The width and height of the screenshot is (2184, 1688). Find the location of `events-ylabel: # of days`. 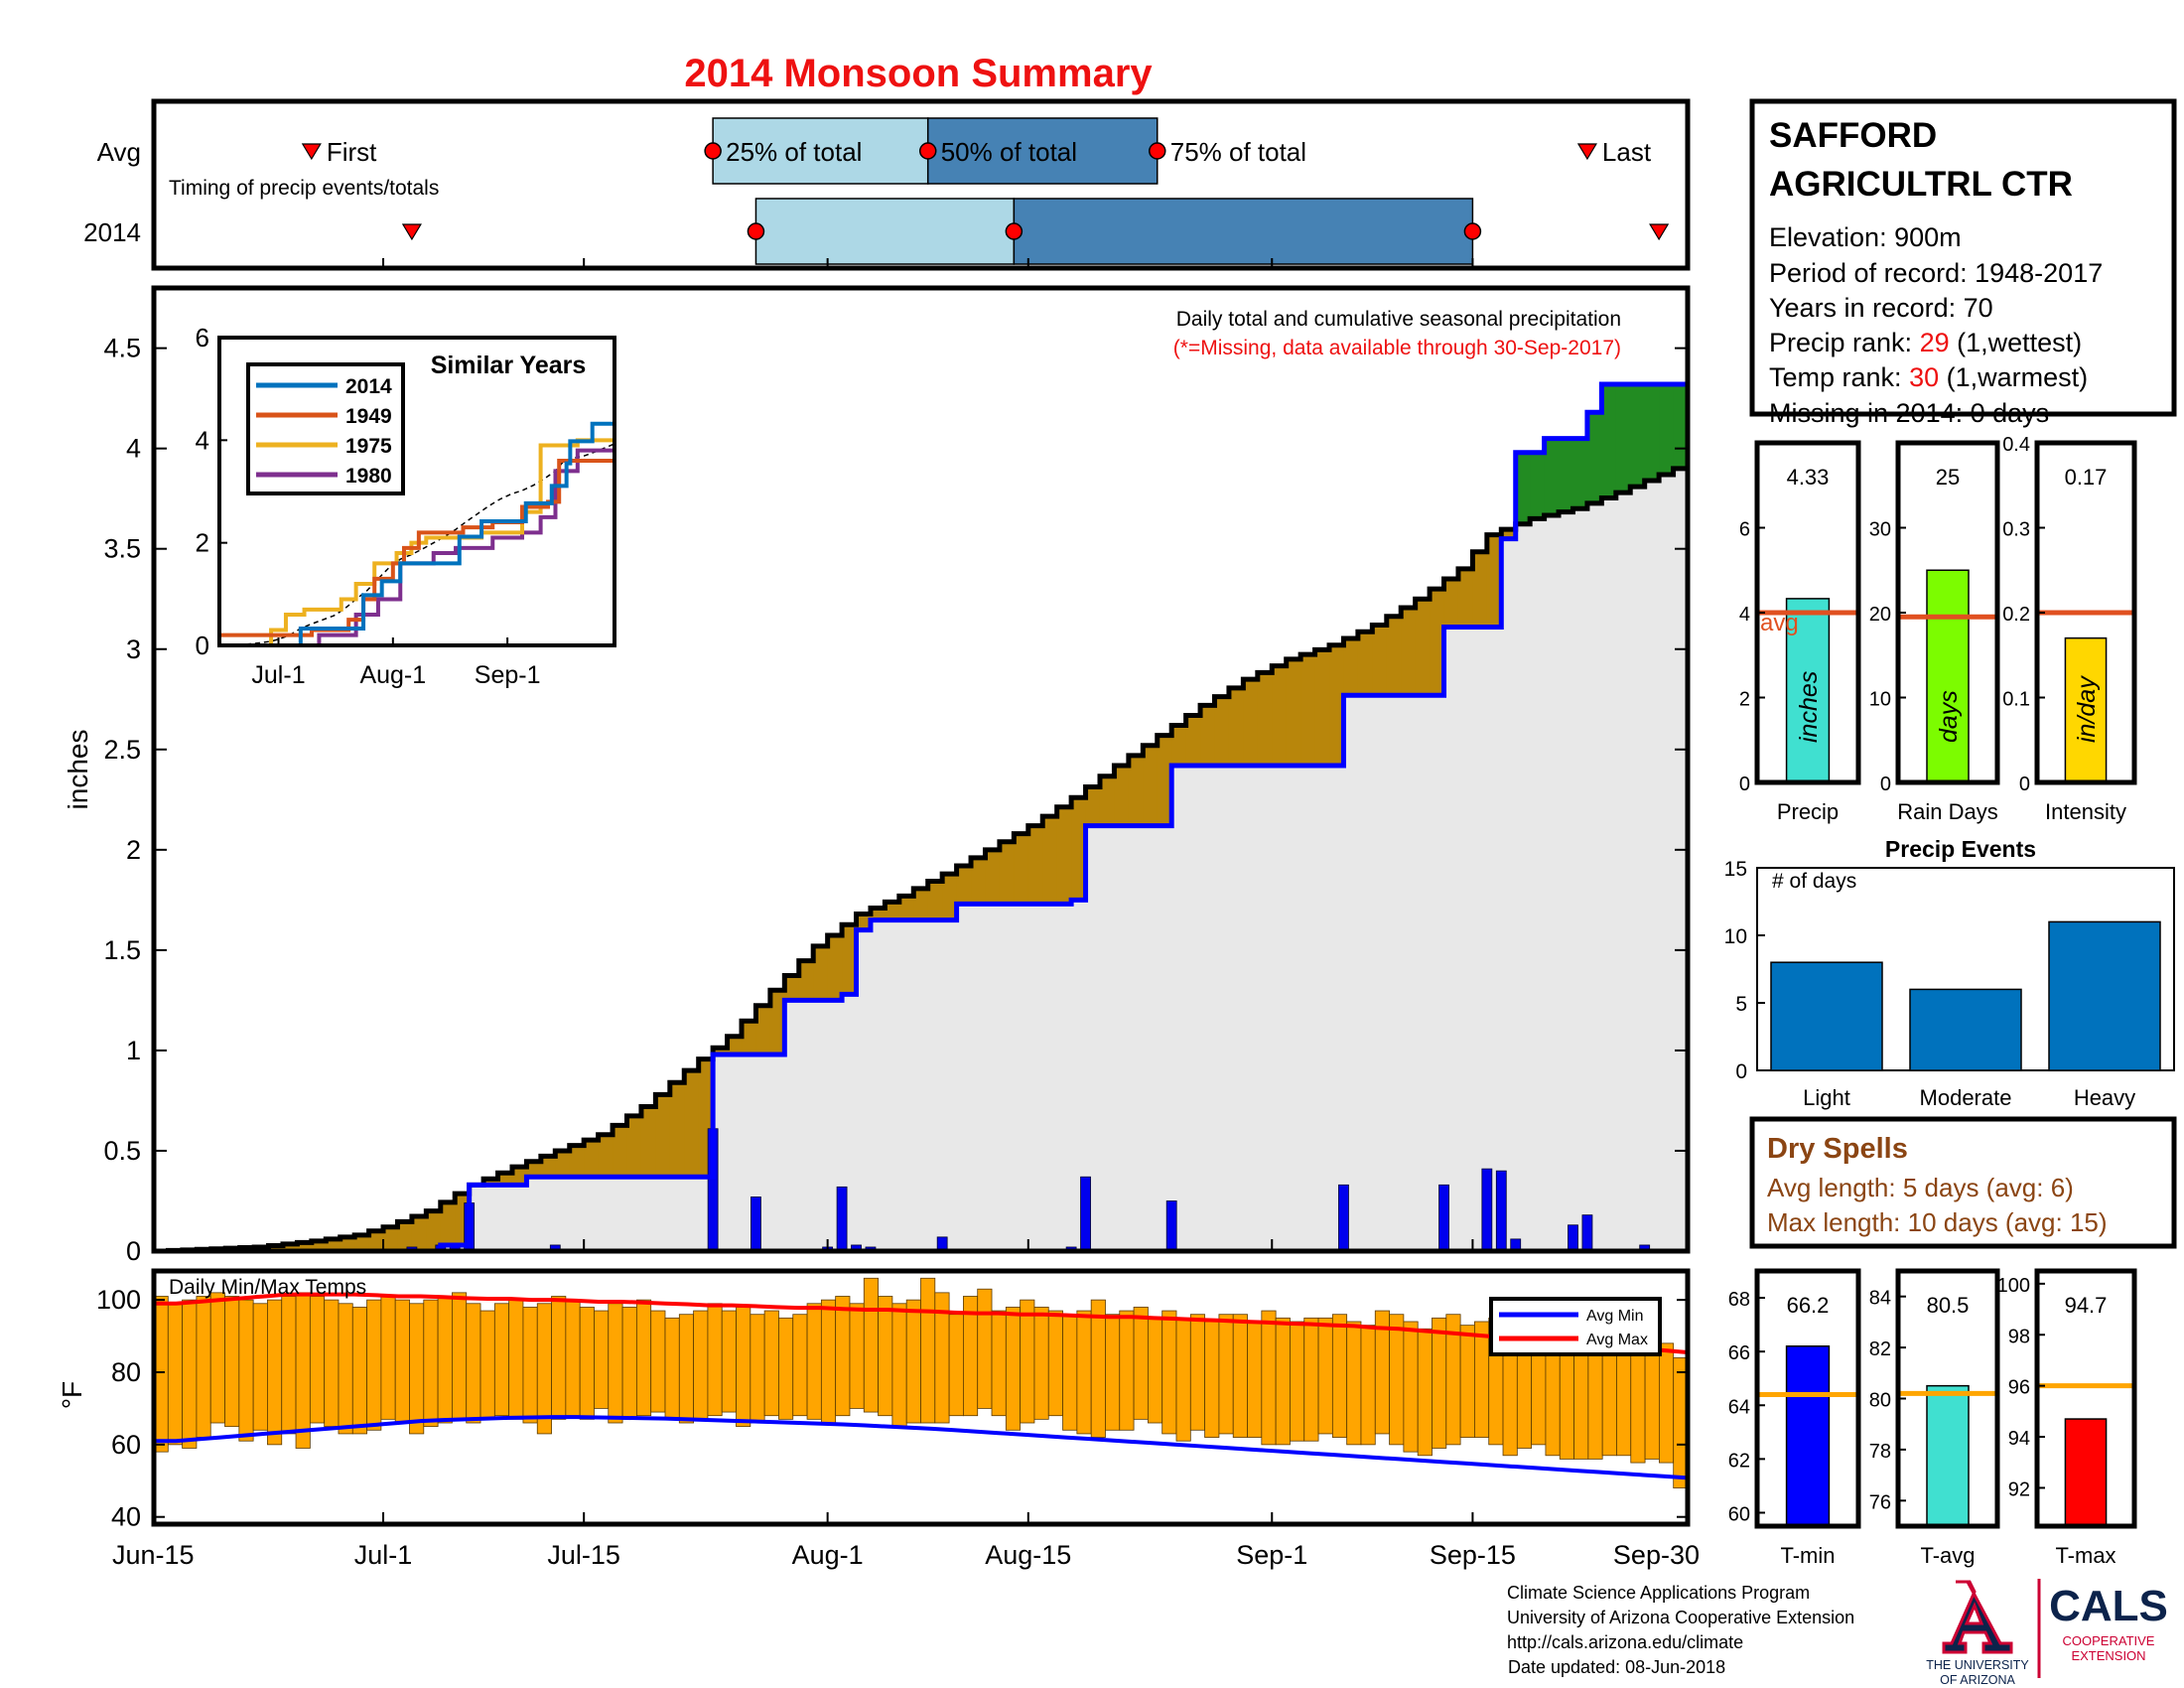

events-ylabel: # of days is located at coordinates (1814, 881).